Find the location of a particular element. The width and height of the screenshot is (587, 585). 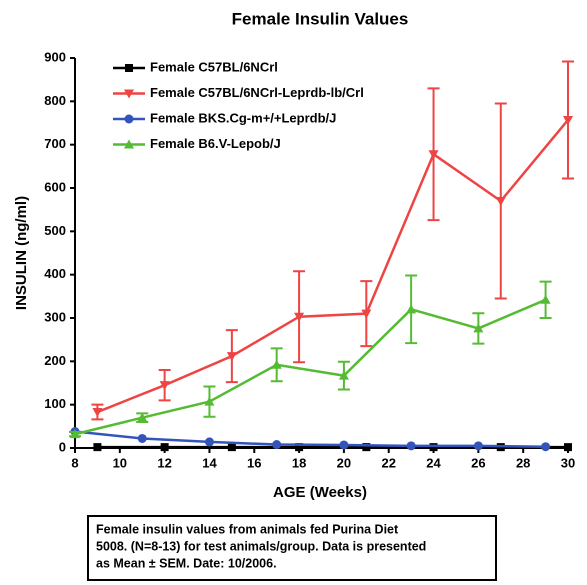

y-tick-label: 700 is located at coordinates (55, 143).